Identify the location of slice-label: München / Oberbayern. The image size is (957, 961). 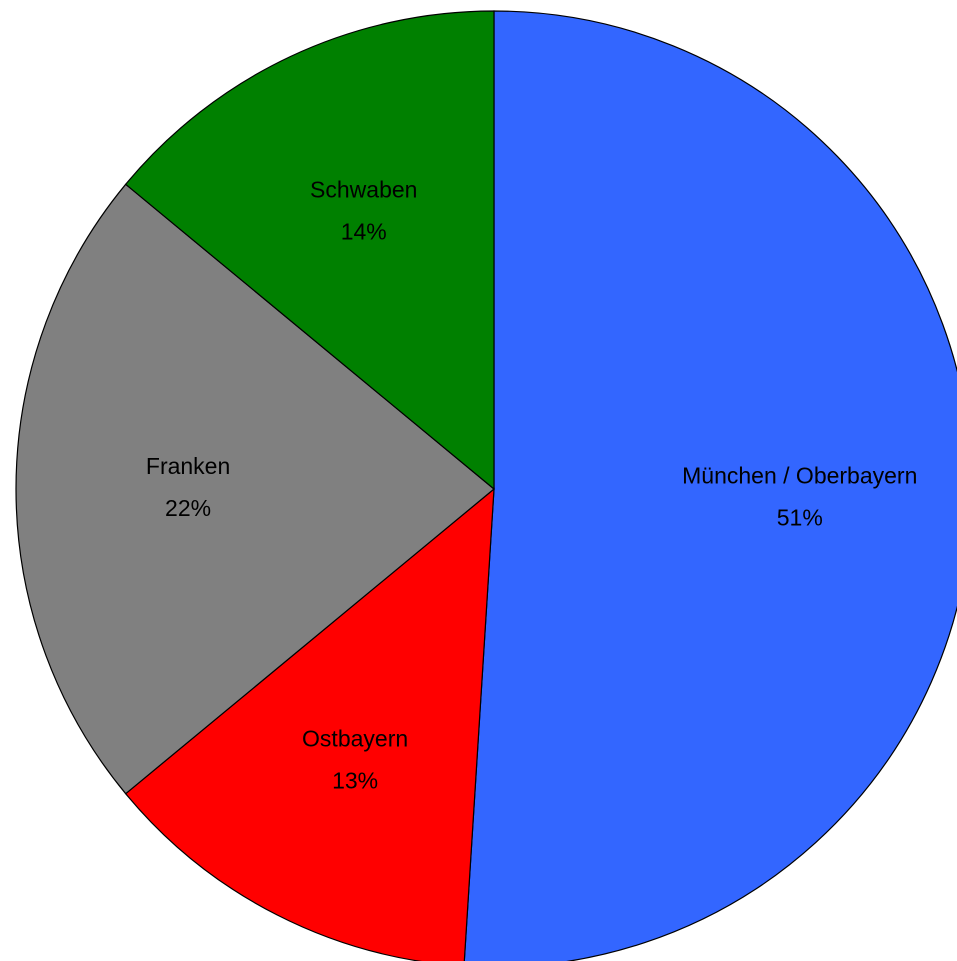
(799, 476).